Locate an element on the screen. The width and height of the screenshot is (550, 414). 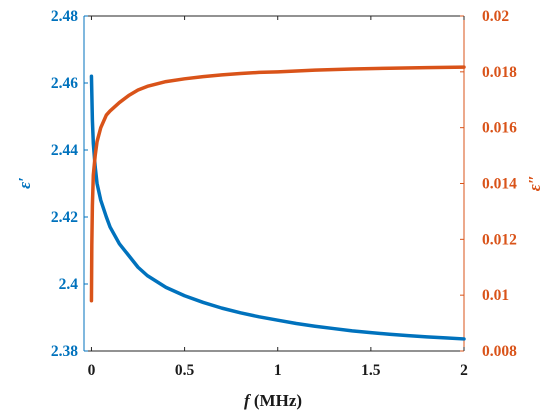
y-left-tick-label: 2.42 is located at coordinates (64, 217).